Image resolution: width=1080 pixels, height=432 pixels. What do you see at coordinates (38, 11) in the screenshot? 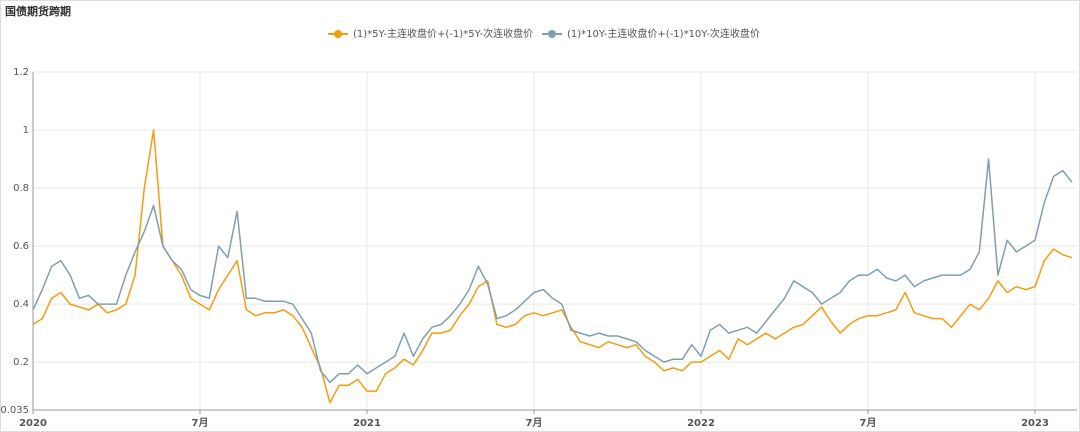
I see `chart-title: 国债期货跨期` at bounding box center [38, 11].